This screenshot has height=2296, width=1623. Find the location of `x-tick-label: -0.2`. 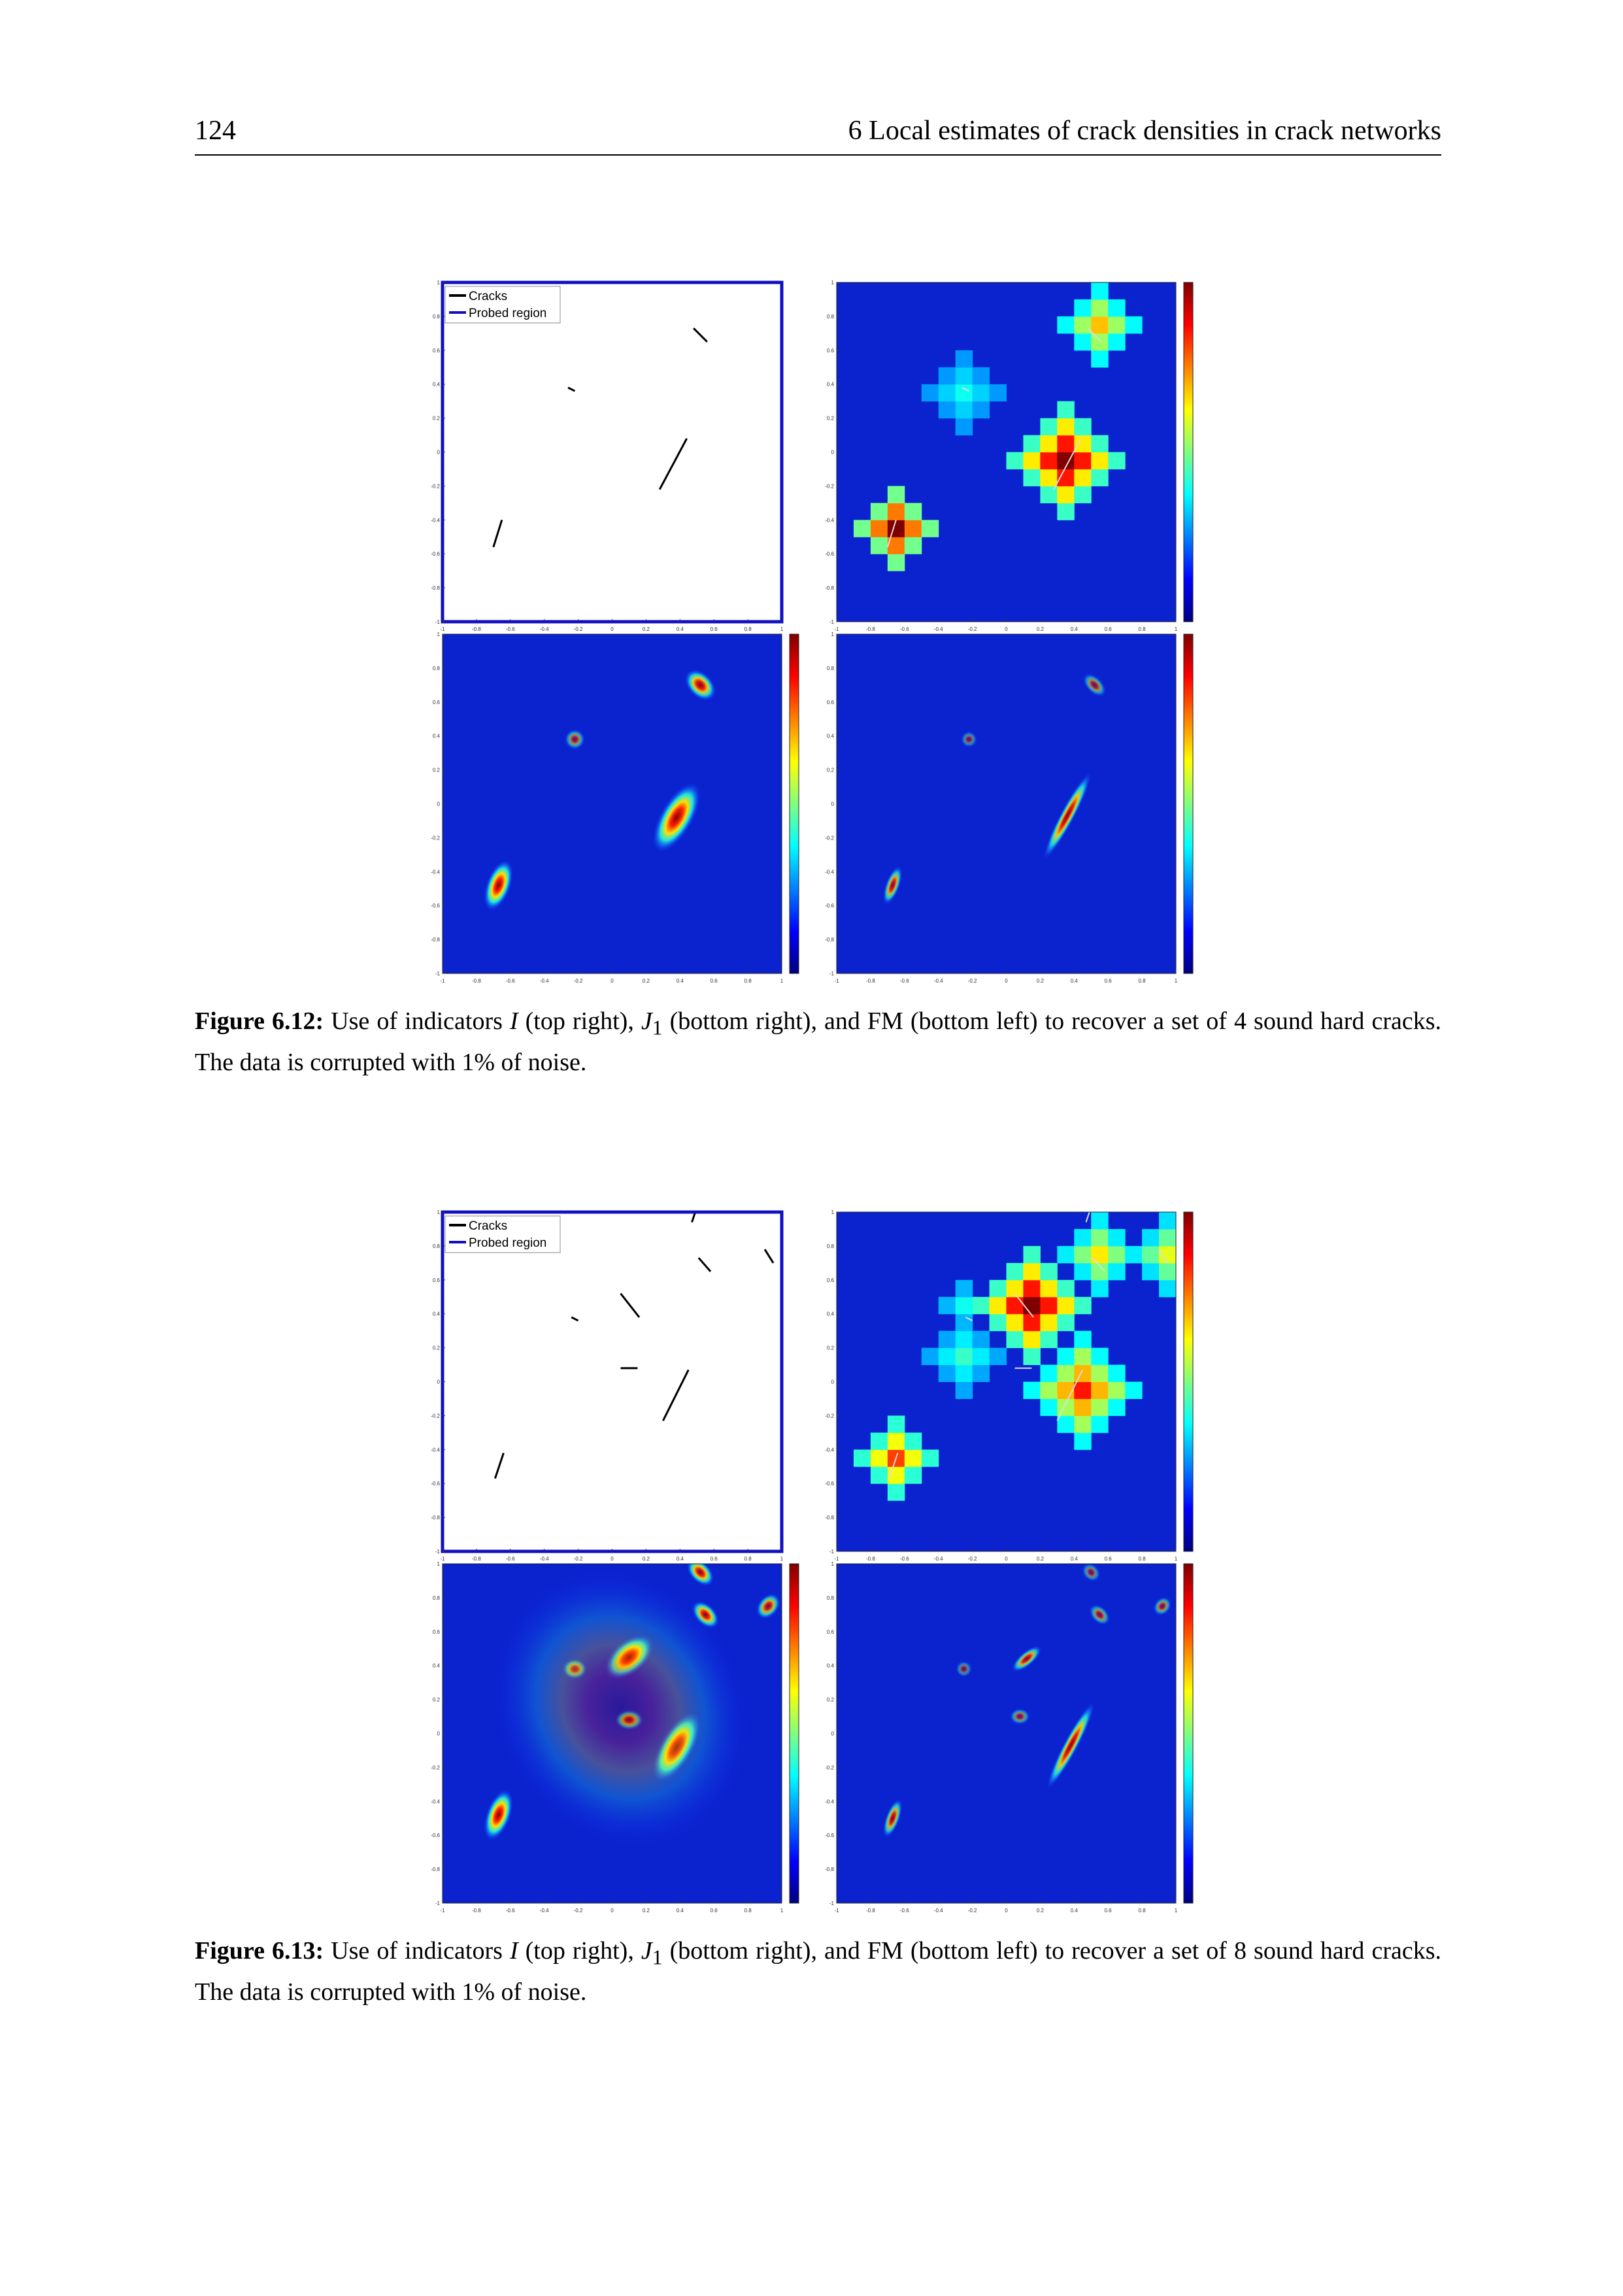

x-tick-label: -0.2 is located at coordinates (972, 1911).